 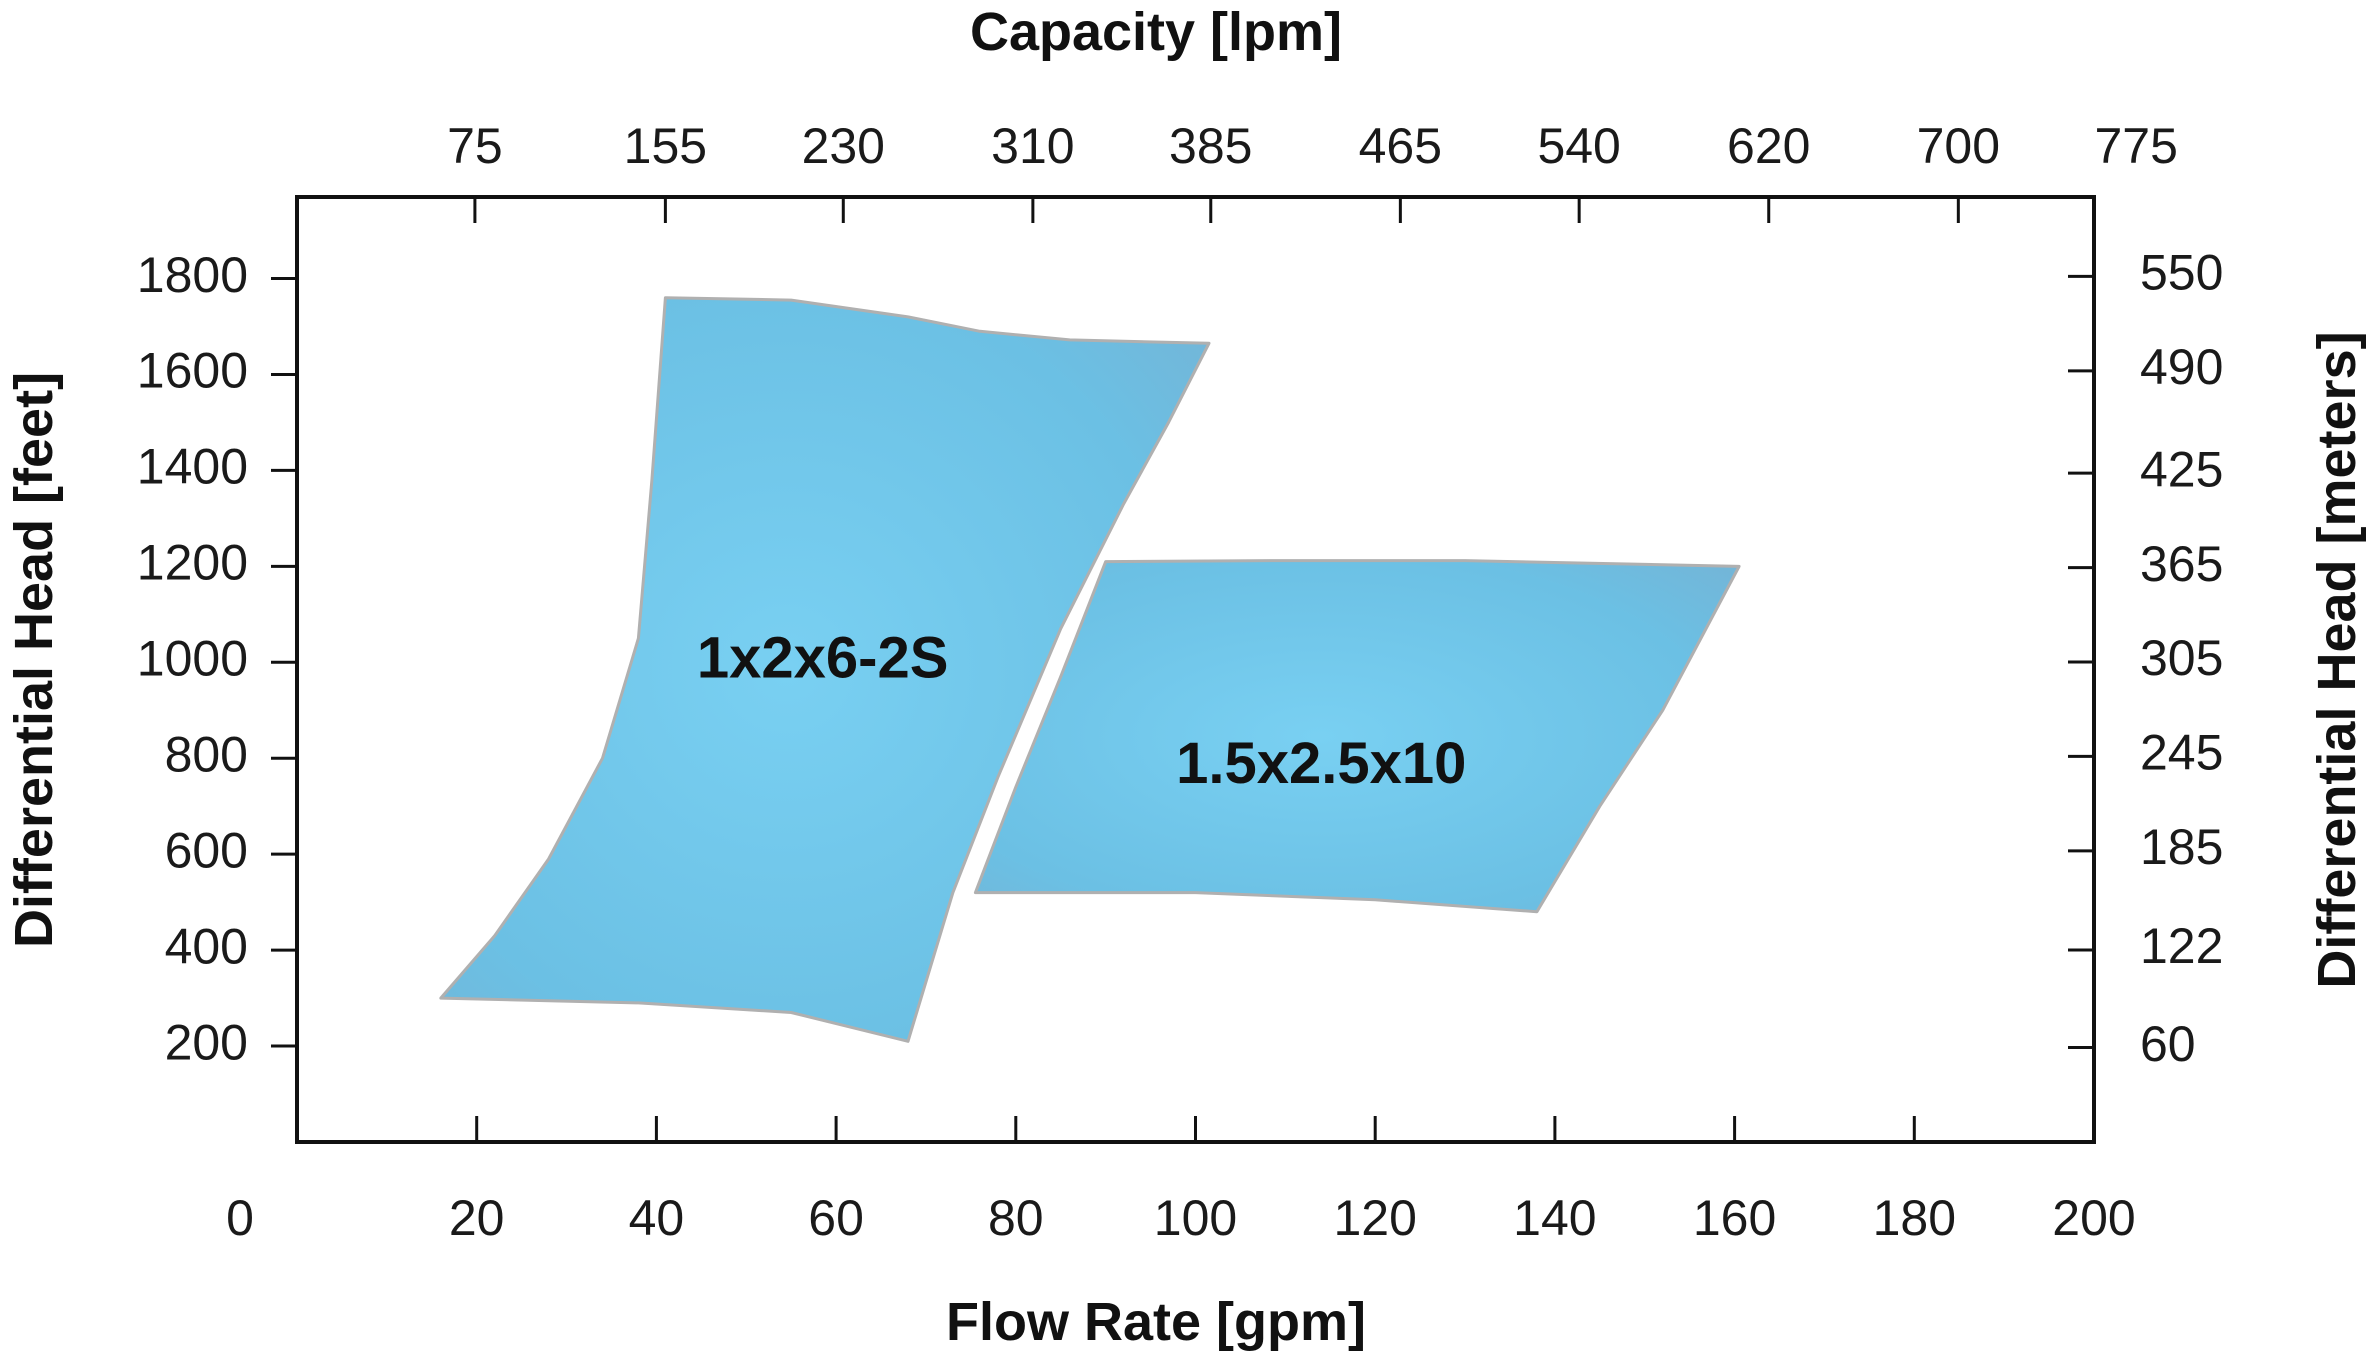 I want to click on right-tick-label: 490, so click(x=2181, y=367).